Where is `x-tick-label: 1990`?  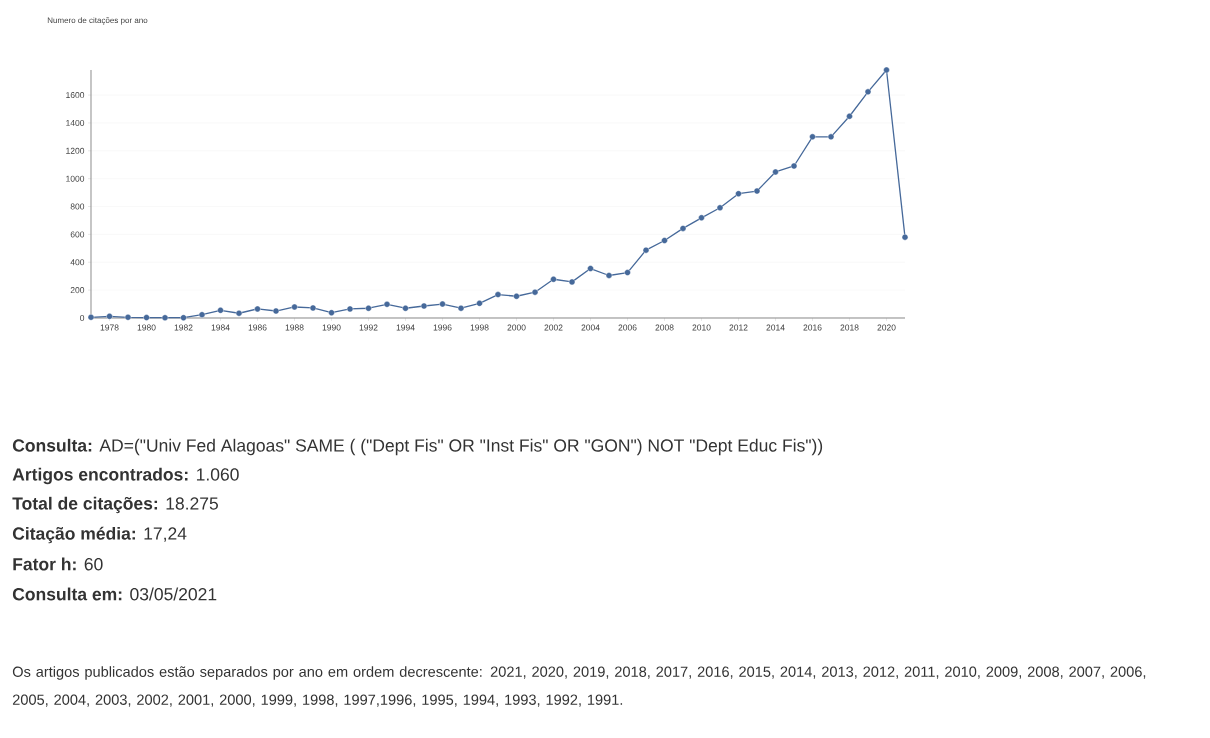
x-tick-label: 1990 is located at coordinates (331, 327).